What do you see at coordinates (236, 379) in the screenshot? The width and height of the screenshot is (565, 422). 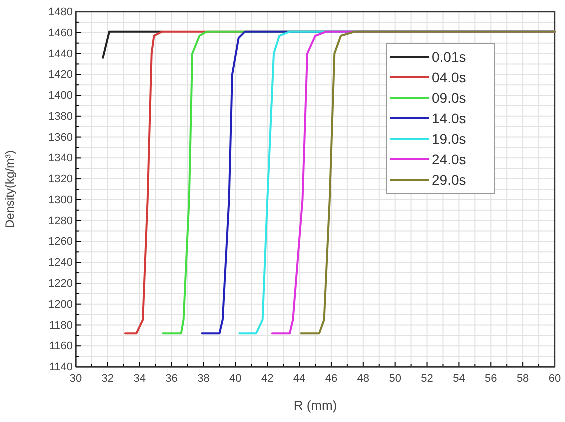 I see `x-tick-label: 40` at bounding box center [236, 379].